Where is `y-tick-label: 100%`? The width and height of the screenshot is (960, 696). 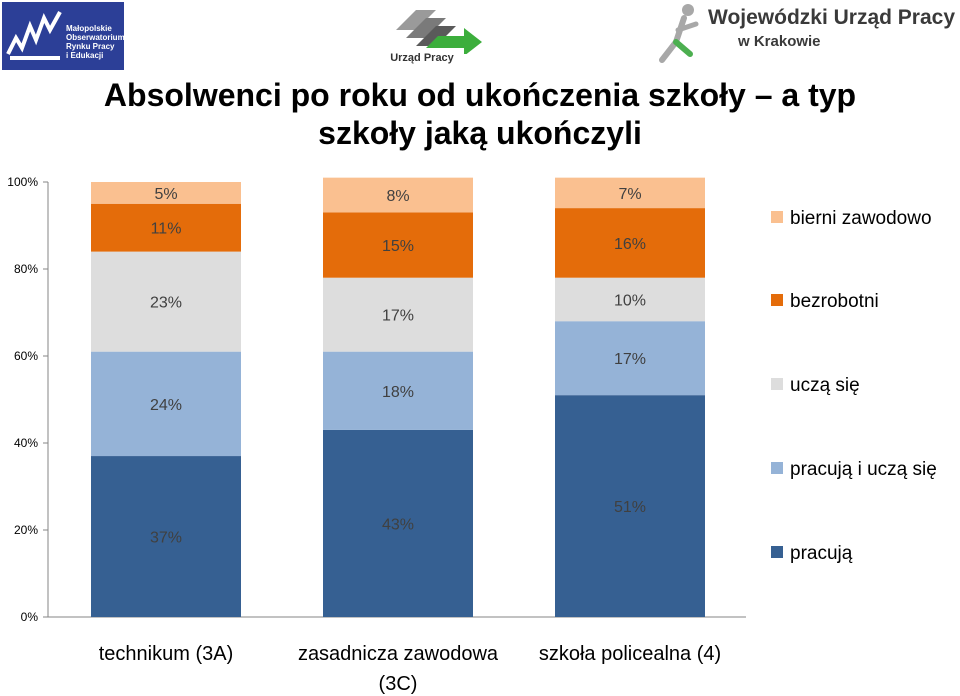 y-tick-label: 100% is located at coordinates (22, 182).